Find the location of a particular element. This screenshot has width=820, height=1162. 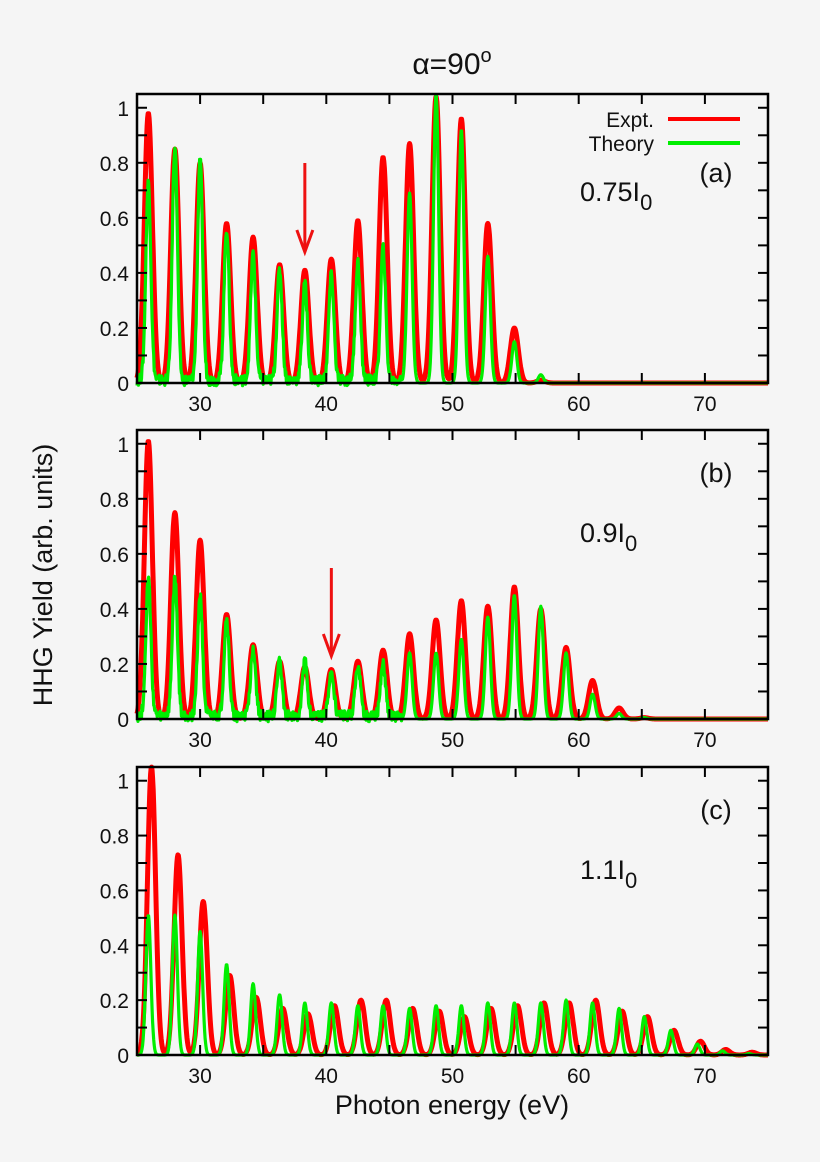

legend: Expt.Theory is located at coordinates (664, 132).